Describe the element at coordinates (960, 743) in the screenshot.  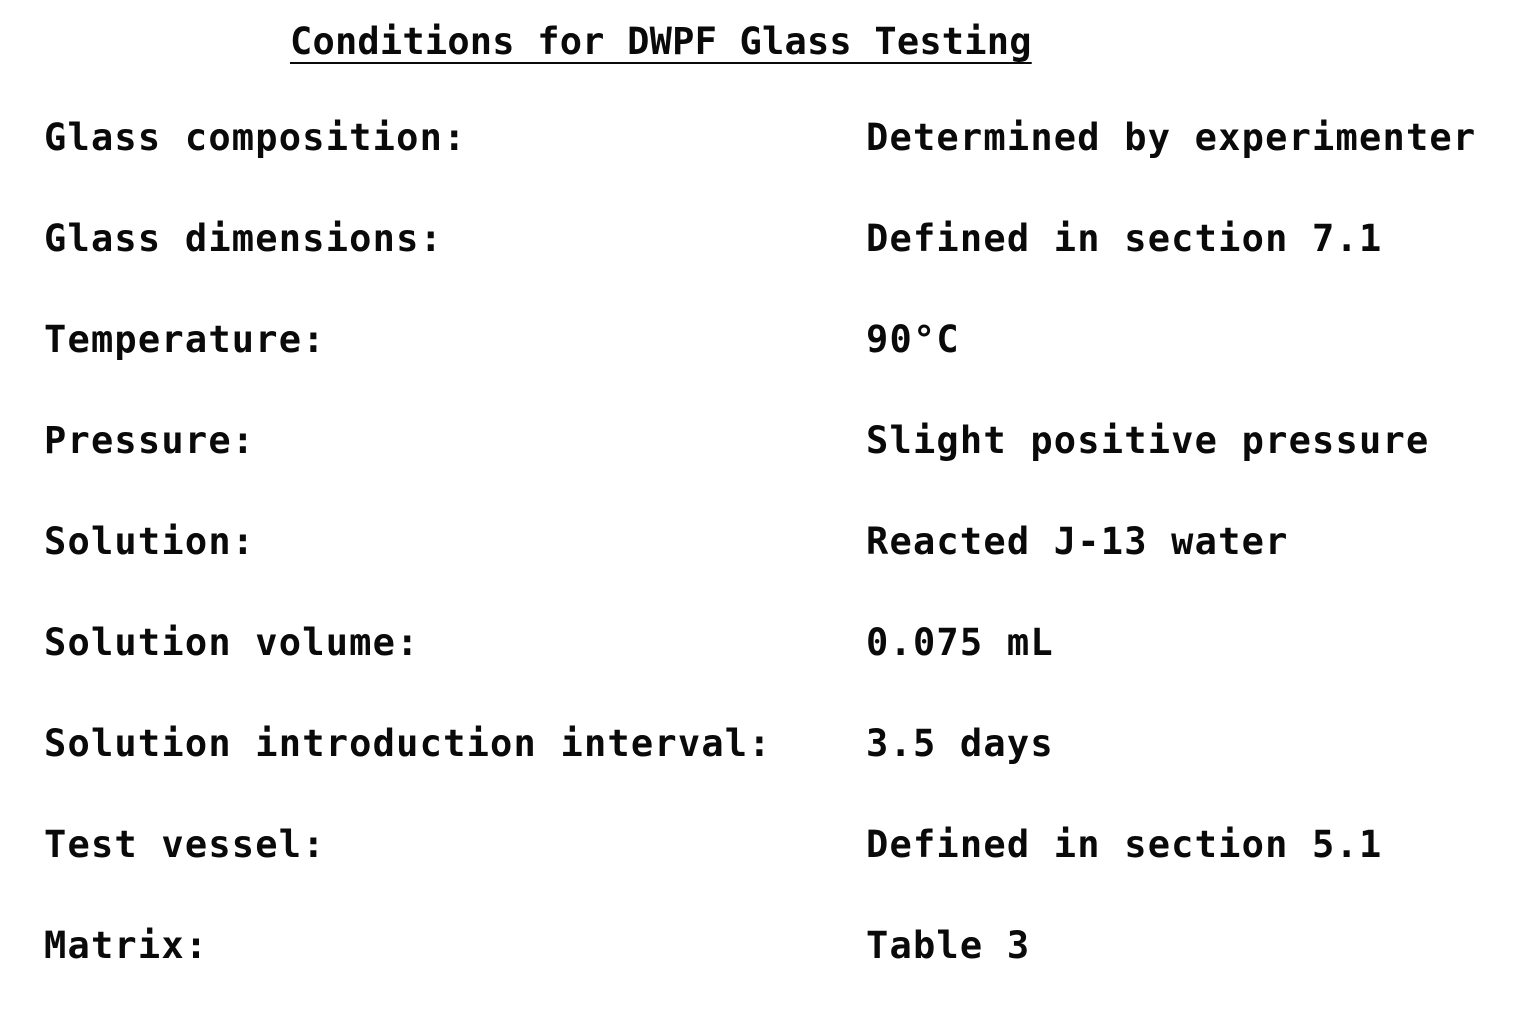
I see `condition-value: 3.5 days` at that location.